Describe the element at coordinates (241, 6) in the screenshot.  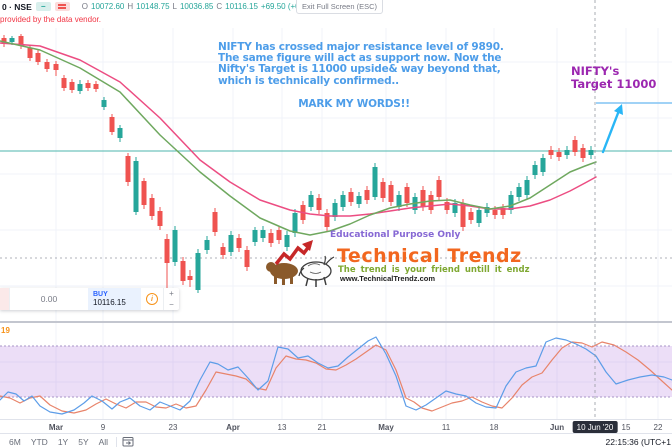
I see `close-value: 10116.15` at that location.